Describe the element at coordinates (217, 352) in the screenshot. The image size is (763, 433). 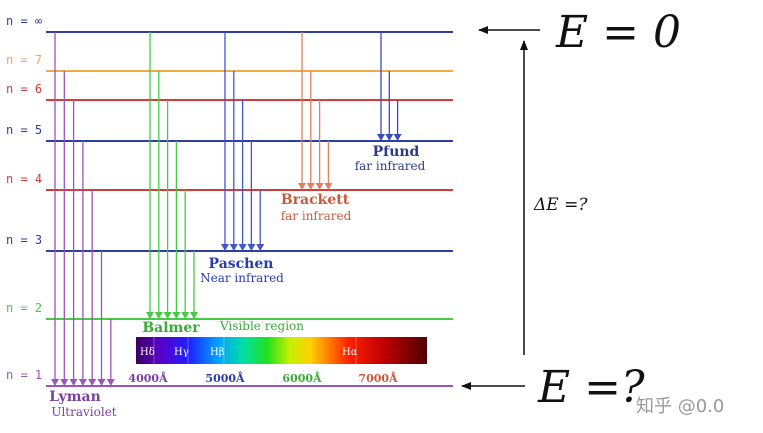
I see `spectrum-line-label: Hβ` at that location.